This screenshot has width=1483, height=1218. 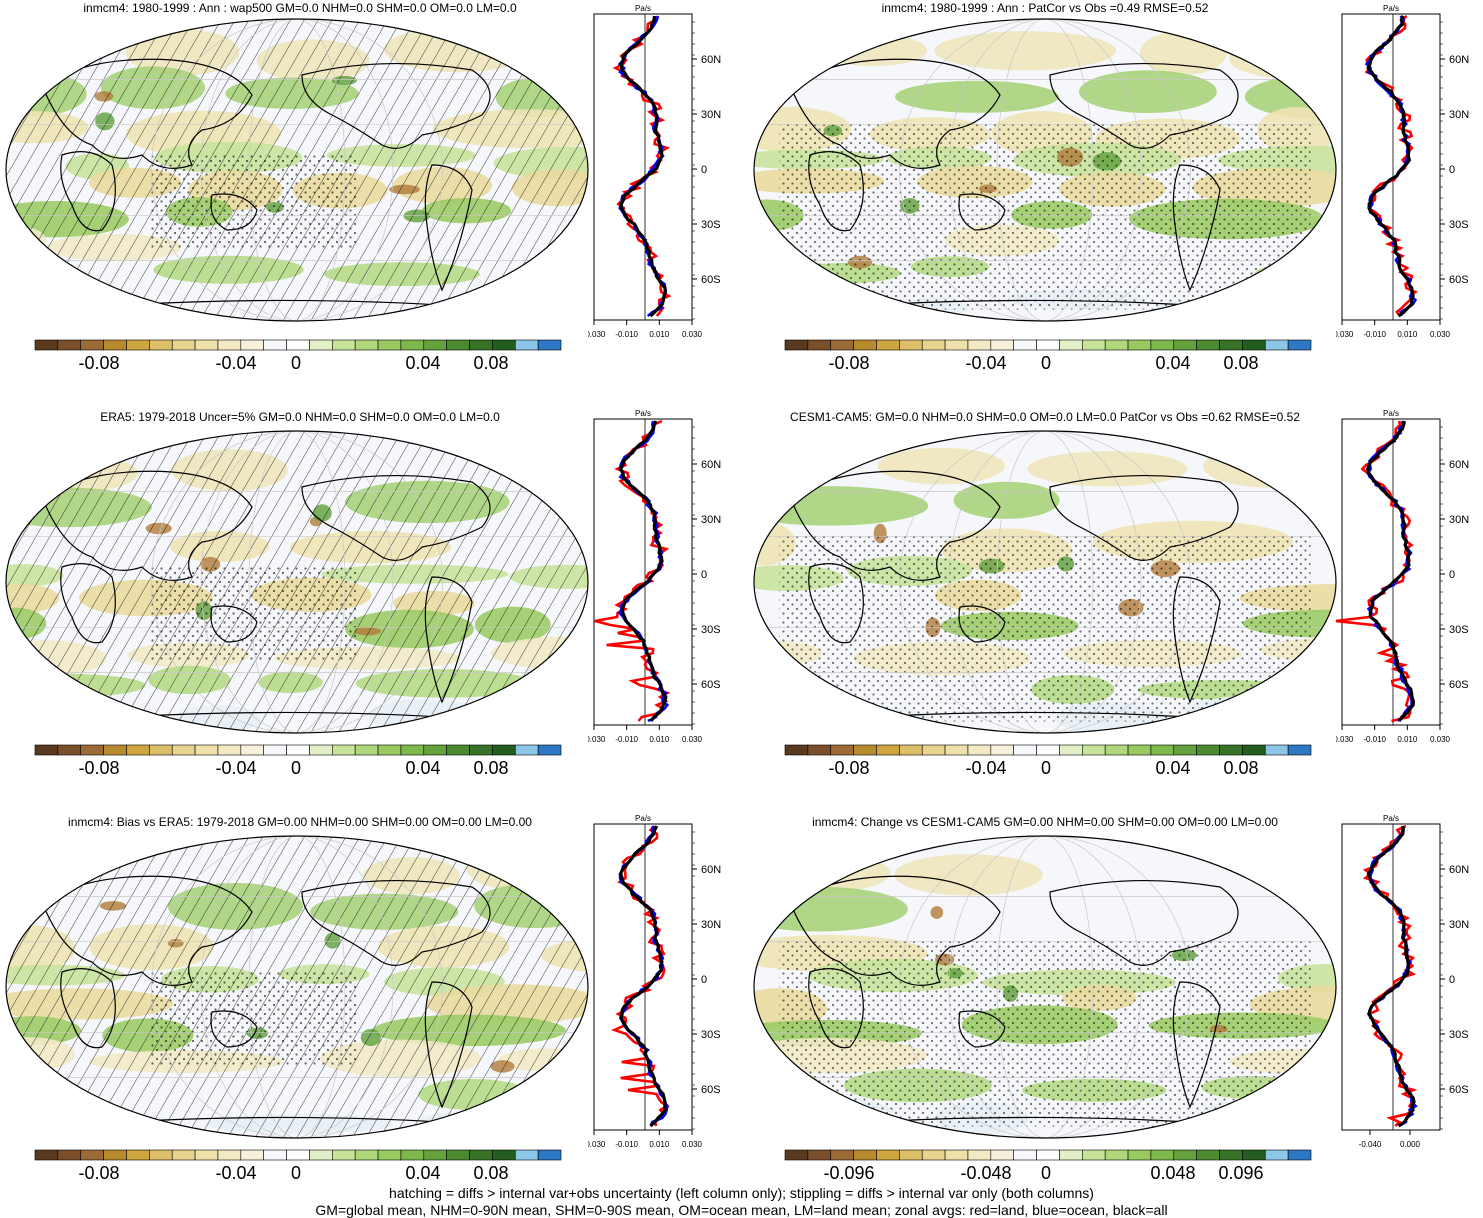 I want to click on colorbar-labels: -0.08 -0.04 0 0.04 0.08, so click(x=1048, y=768).